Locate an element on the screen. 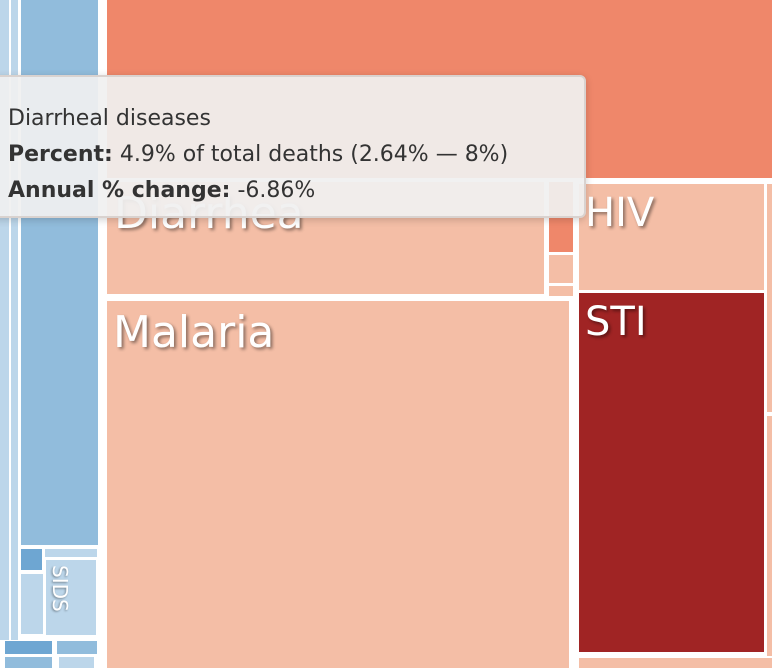 The image size is (772, 668). treemap-label-malaria: Malaria is located at coordinates (194, 332).